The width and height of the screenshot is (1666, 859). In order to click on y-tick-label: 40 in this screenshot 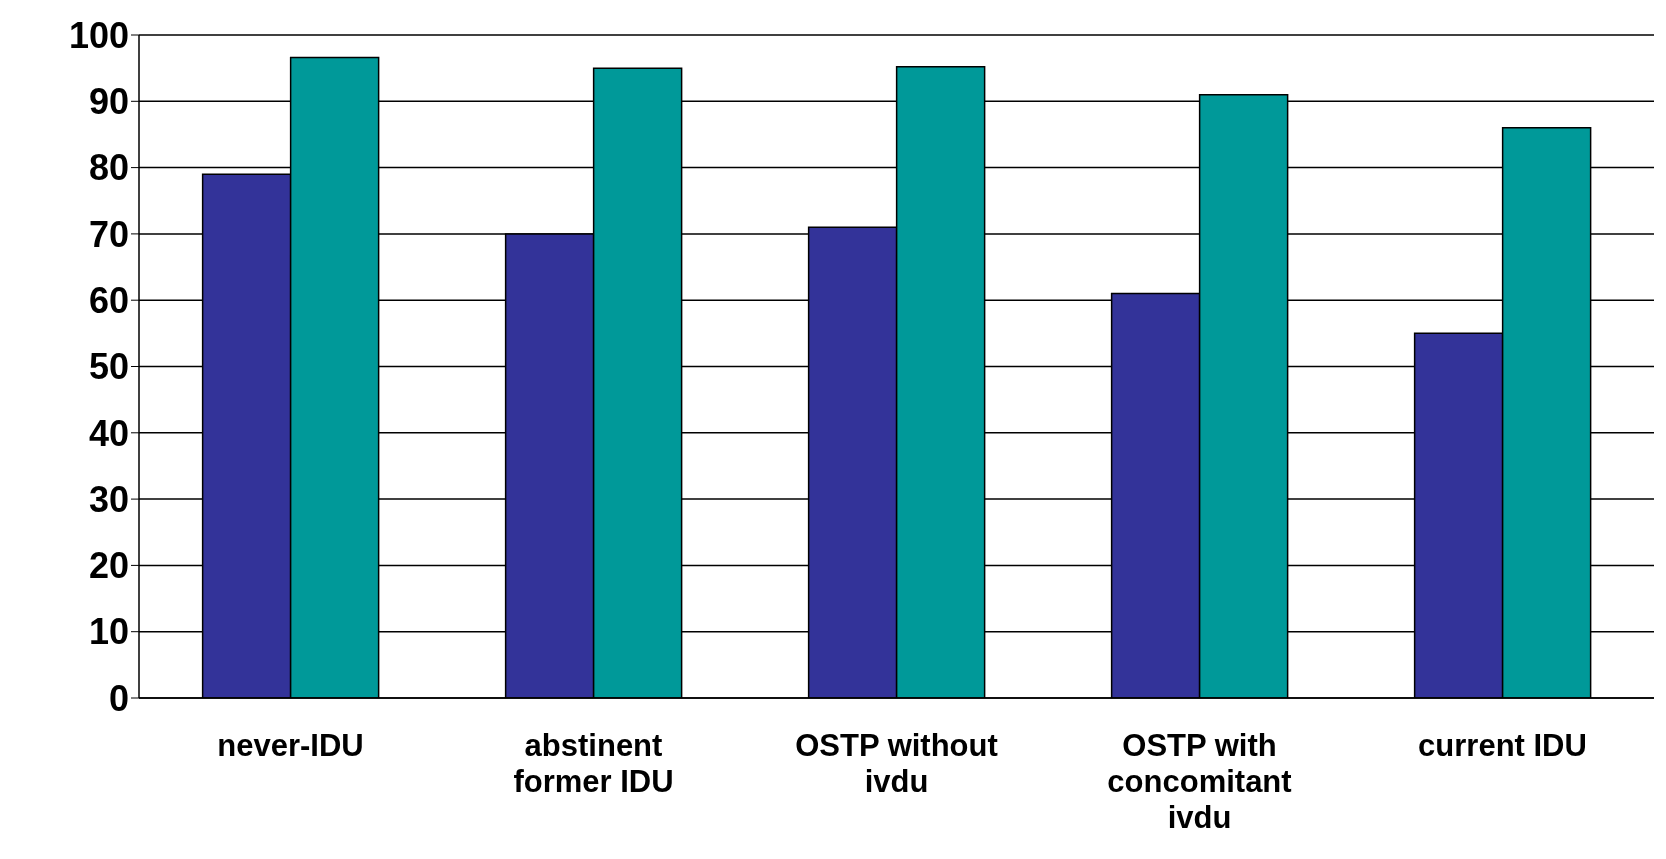, I will do `click(108, 433)`.